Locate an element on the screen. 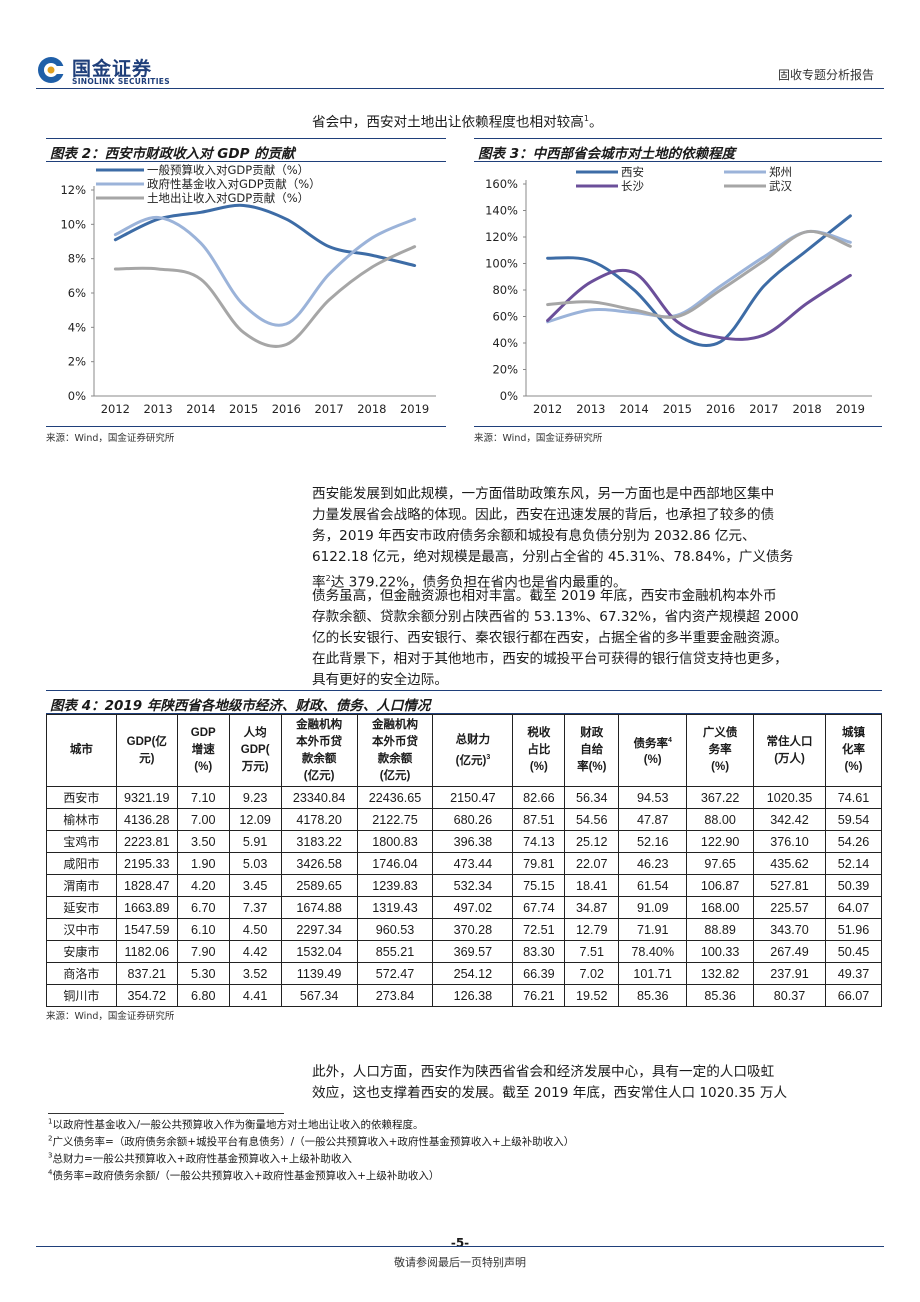  header-text: GDP(亿 is located at coordinates (146, 741).